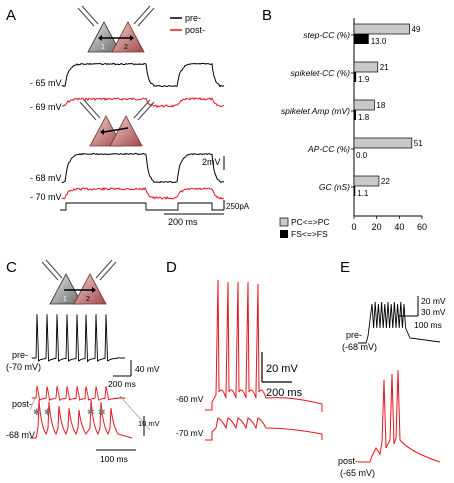 The width and height of the screenshot is (454, 483). What do you see at coordinates (363, 193) in the screenshot?
I see `bar-label-fs: 1.1` at bounding box center [363, 193].